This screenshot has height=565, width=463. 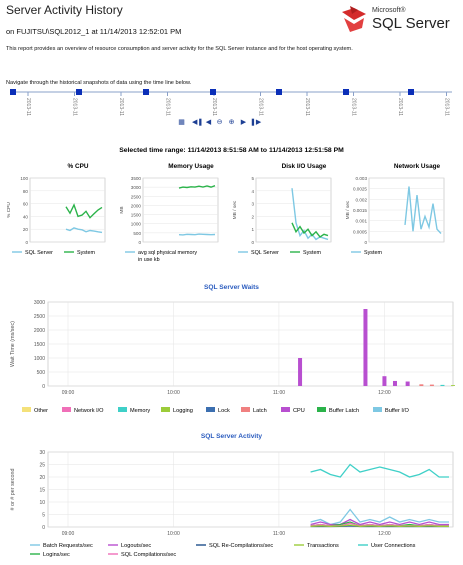 I want to click on mini-ytick: 1000, so click(x=136, y=224).